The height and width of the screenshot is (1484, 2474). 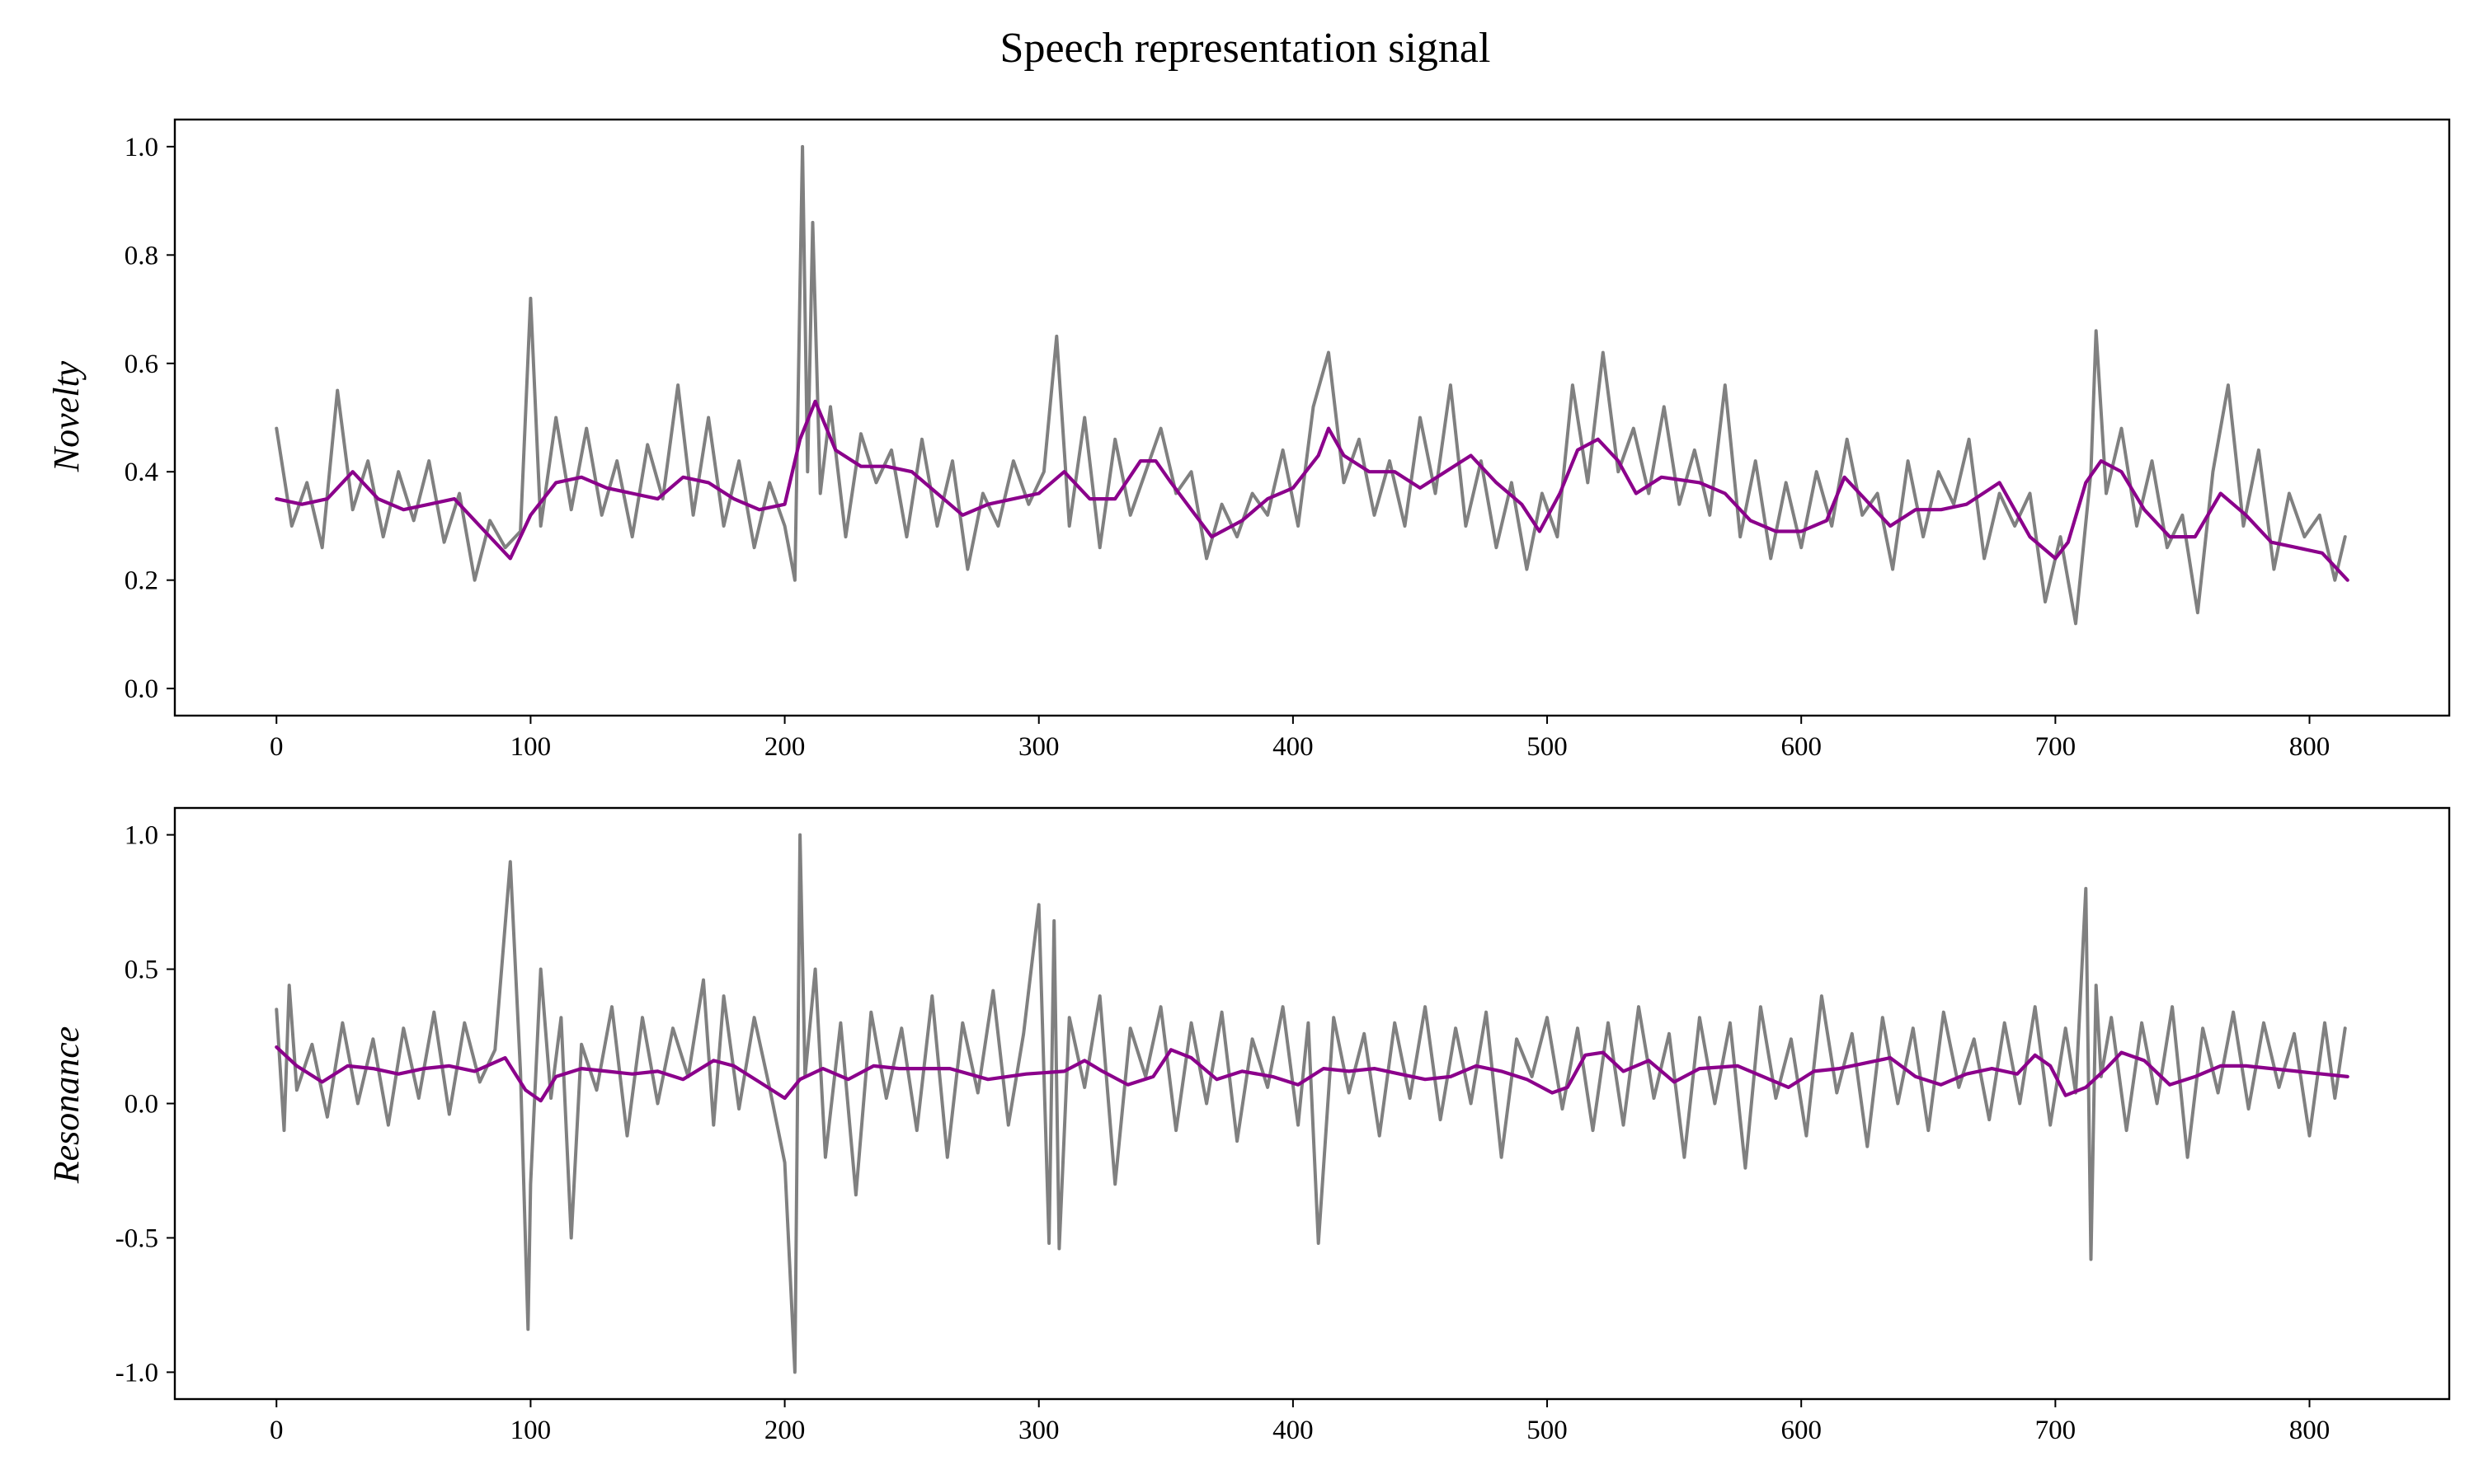 What do you see at coordinates (531, 1430) in the screenshot?
I see `resonance-x-tick-label: 100` at bounding box center [531, 1430].